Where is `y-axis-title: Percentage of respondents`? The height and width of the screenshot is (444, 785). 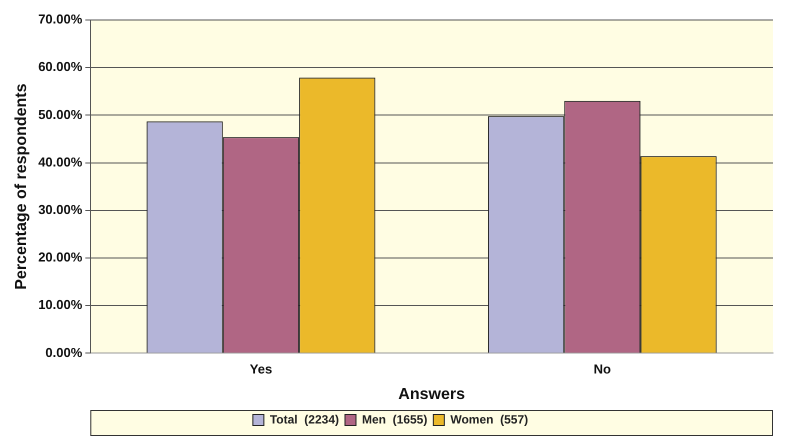 y-axis-title: Percentage of respondents is located at coordinates (21, 186).